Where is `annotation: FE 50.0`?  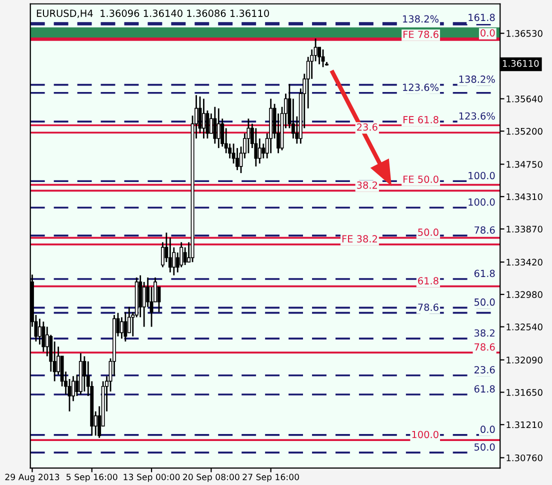 annotation: FE 50.0 is located at coordinates (421, 179).